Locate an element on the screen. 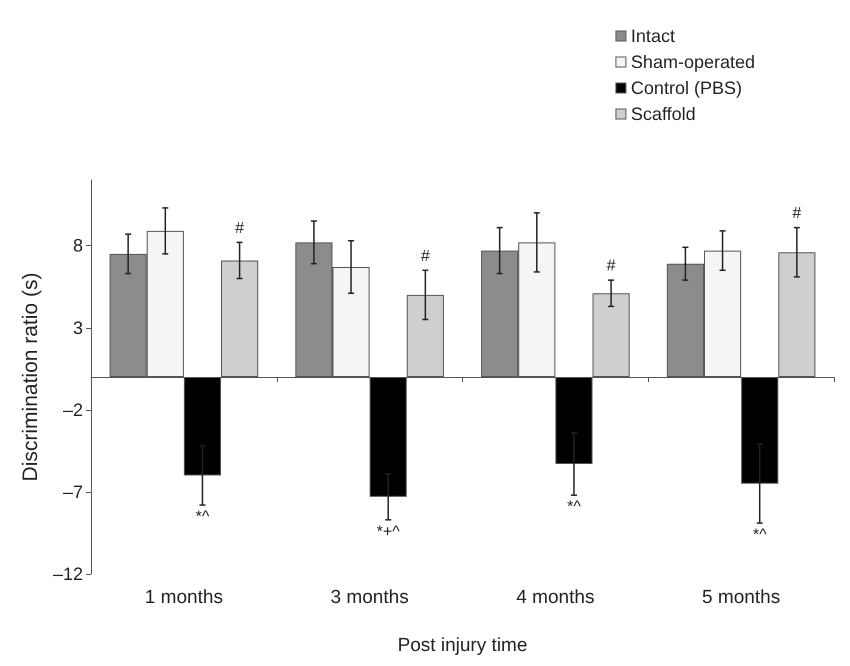 Image resolution: width=850 pixels, height=666 pixels. y-tick-label: 8 is located at coordinates (77, 246).